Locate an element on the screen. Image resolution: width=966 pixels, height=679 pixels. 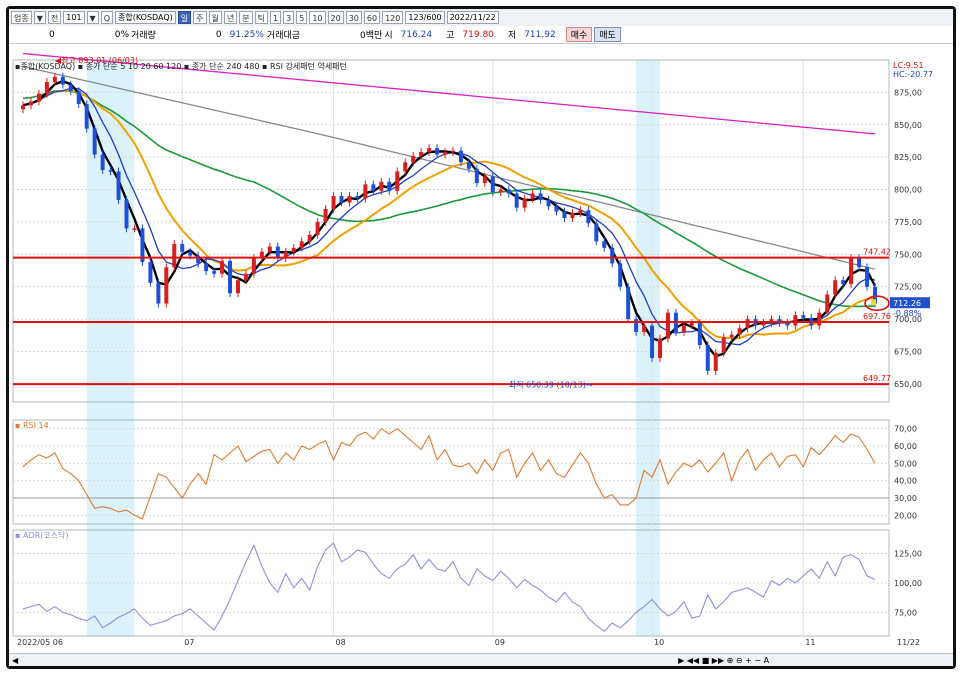
toolbar-item: Q is located at coordinates (106, 17).